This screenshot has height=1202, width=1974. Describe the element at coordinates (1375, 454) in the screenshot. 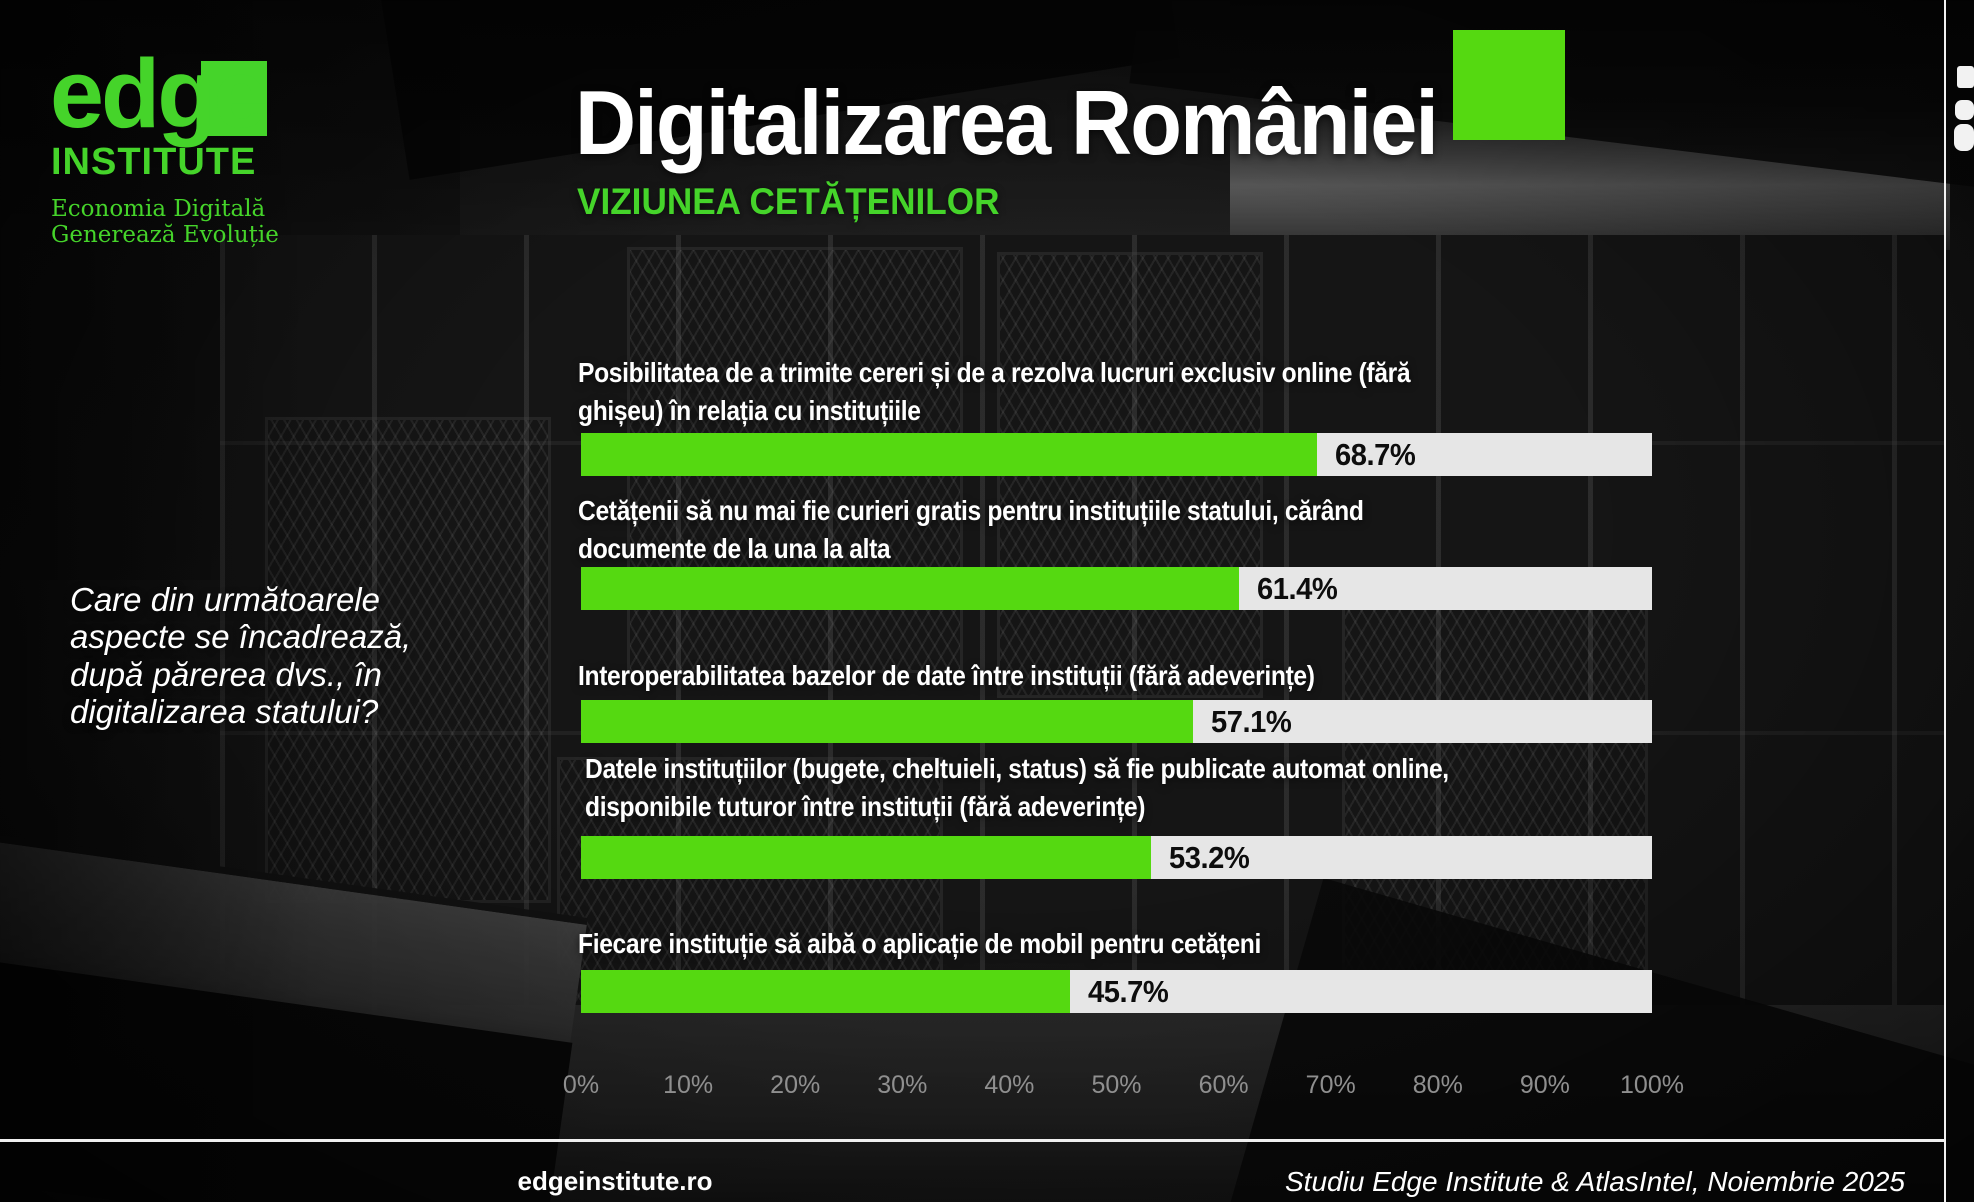

I see `bar-value-label: 68.7%` at that location.